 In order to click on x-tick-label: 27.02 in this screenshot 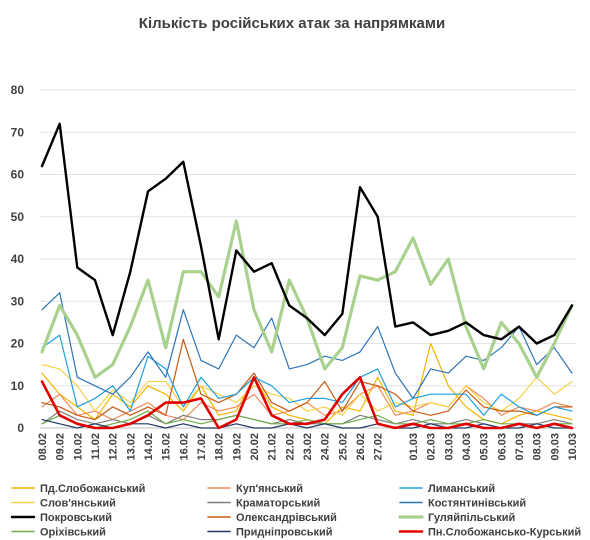, I will do `click(379, 447)`.